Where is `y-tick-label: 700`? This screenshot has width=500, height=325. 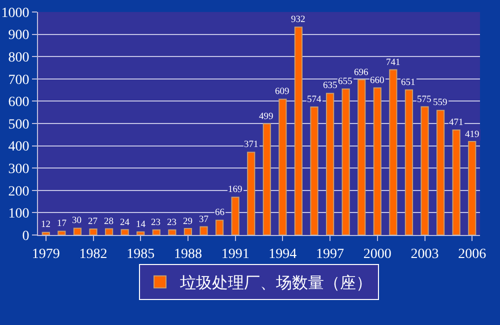 y-tick-label: 700 is located at coordinates (19, 80).